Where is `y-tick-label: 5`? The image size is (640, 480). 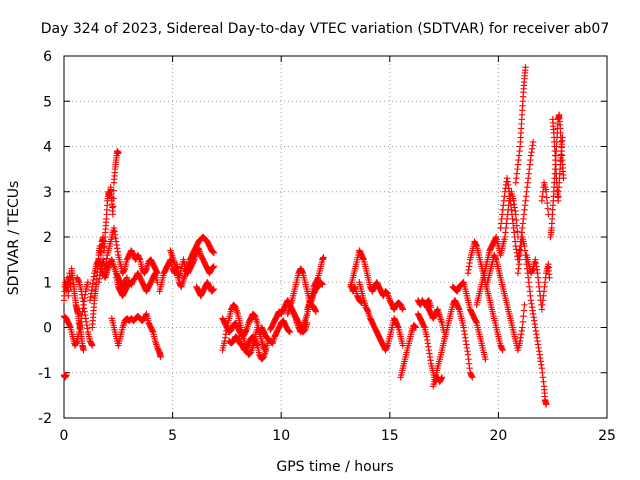 y-tick-label: 5 is located at coordinates (47, 102).